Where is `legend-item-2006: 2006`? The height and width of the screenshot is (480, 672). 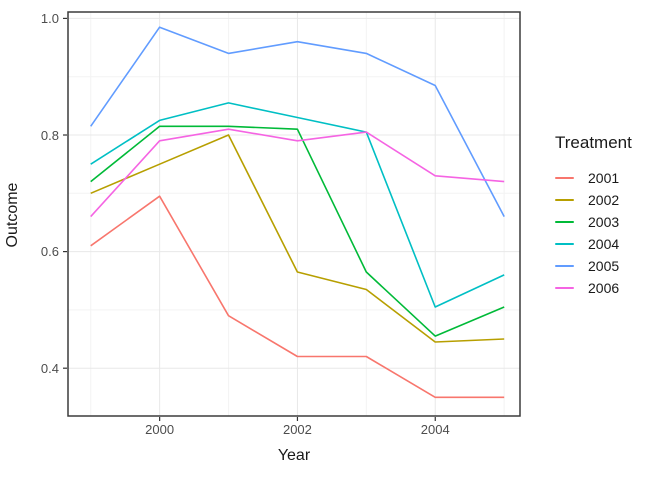 legend-item-2006: 2006 is located at coordinates (610, 288).